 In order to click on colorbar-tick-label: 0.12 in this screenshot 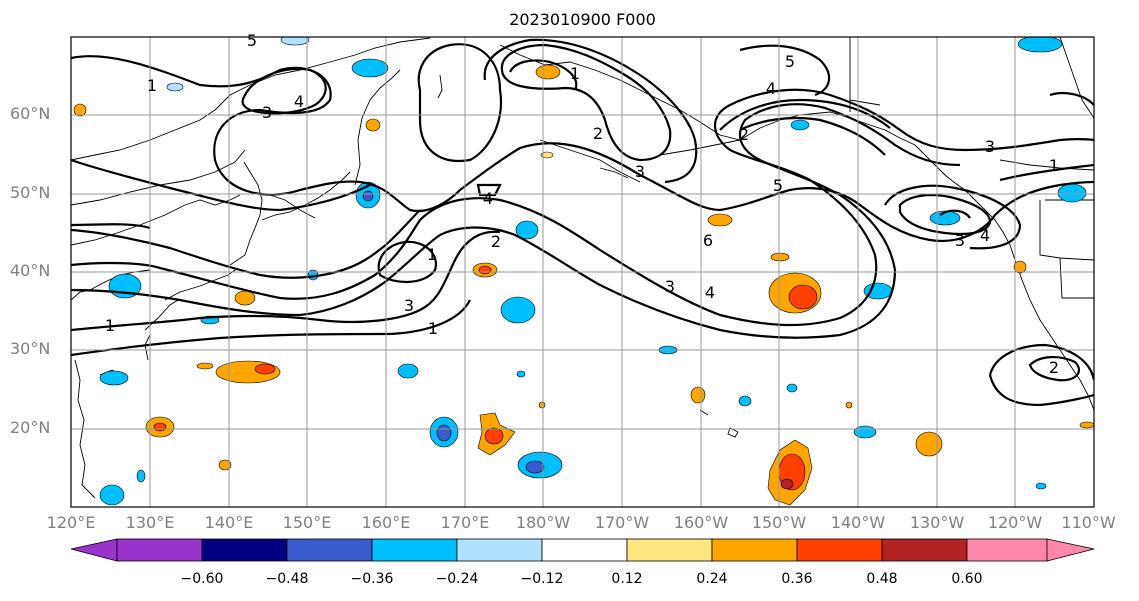, I will do `click(627, 579)`.